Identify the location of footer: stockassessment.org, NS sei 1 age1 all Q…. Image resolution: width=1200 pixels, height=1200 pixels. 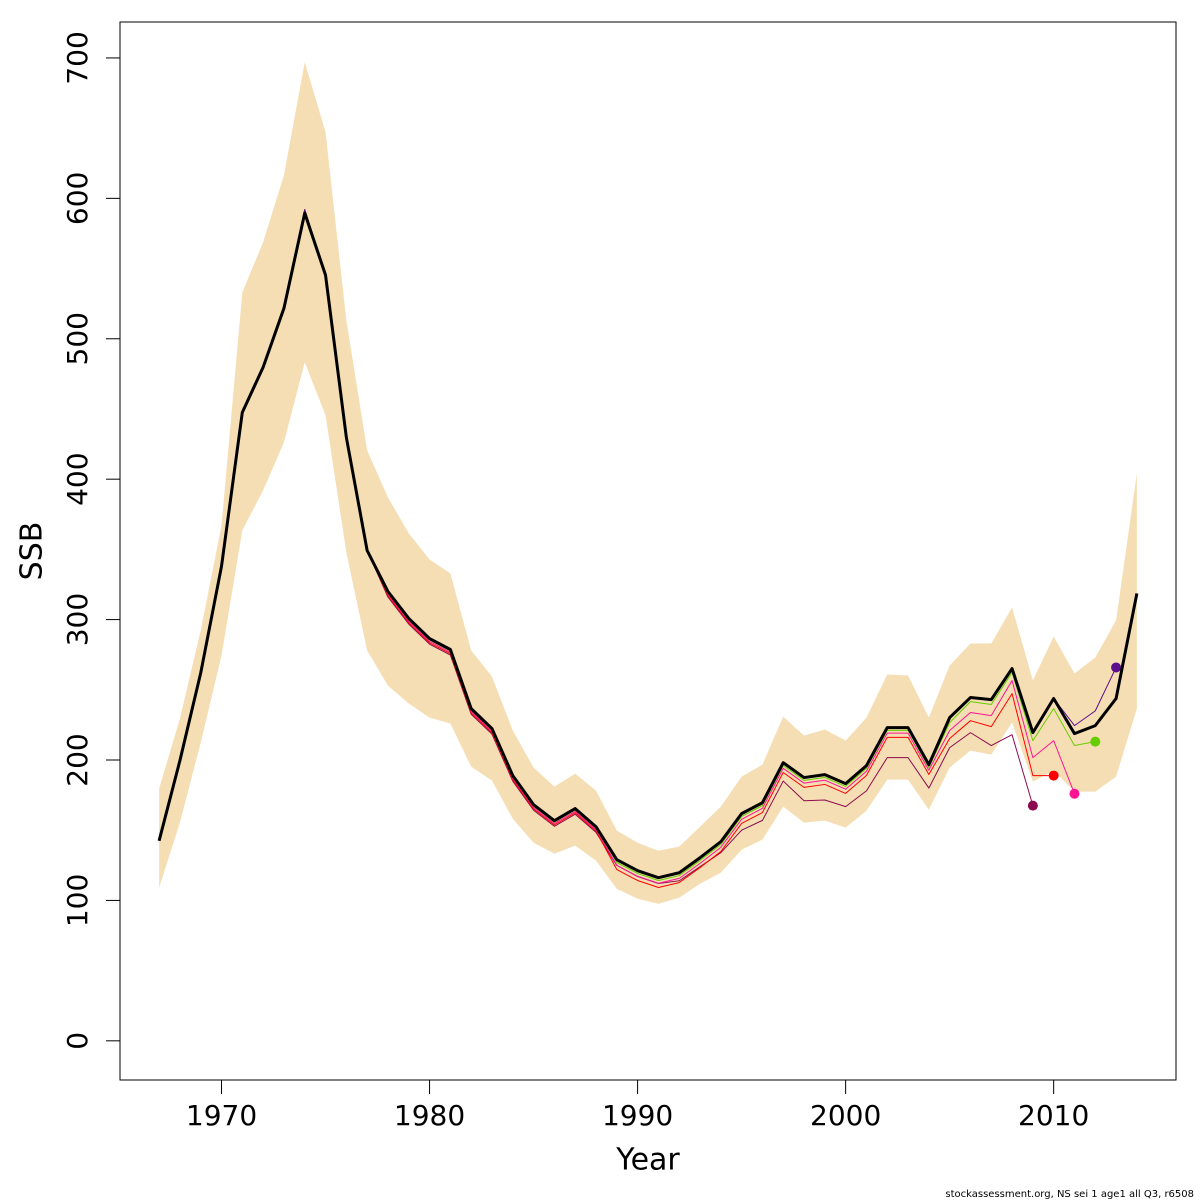
(1069, 1194).